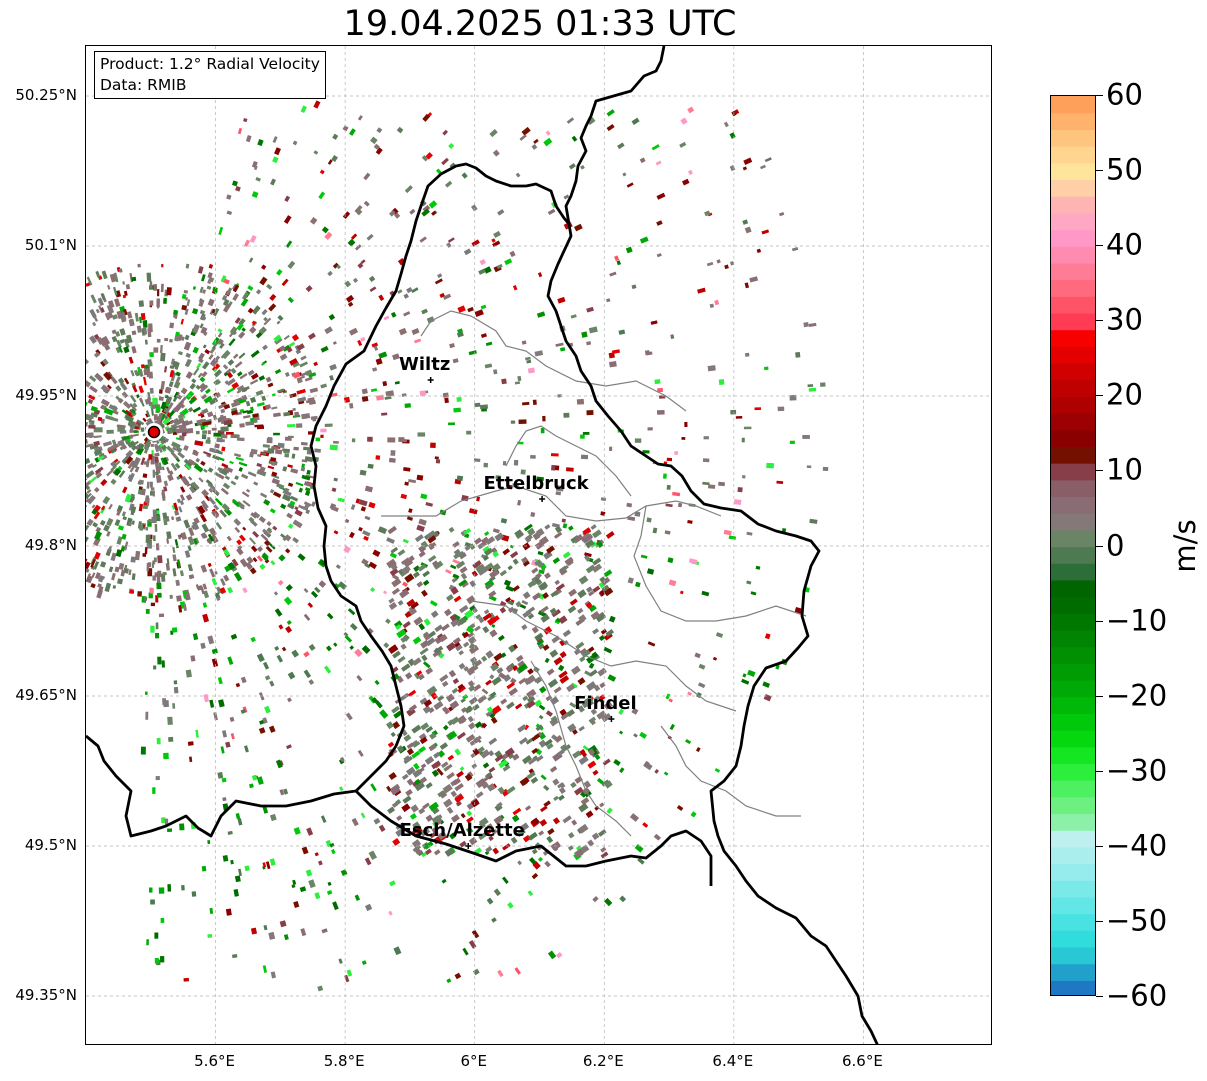 Image resolution: width=1207 pixels, height=1081 pixels. I want to click on colorbar-tick-label: 0, so click(1115, 544).